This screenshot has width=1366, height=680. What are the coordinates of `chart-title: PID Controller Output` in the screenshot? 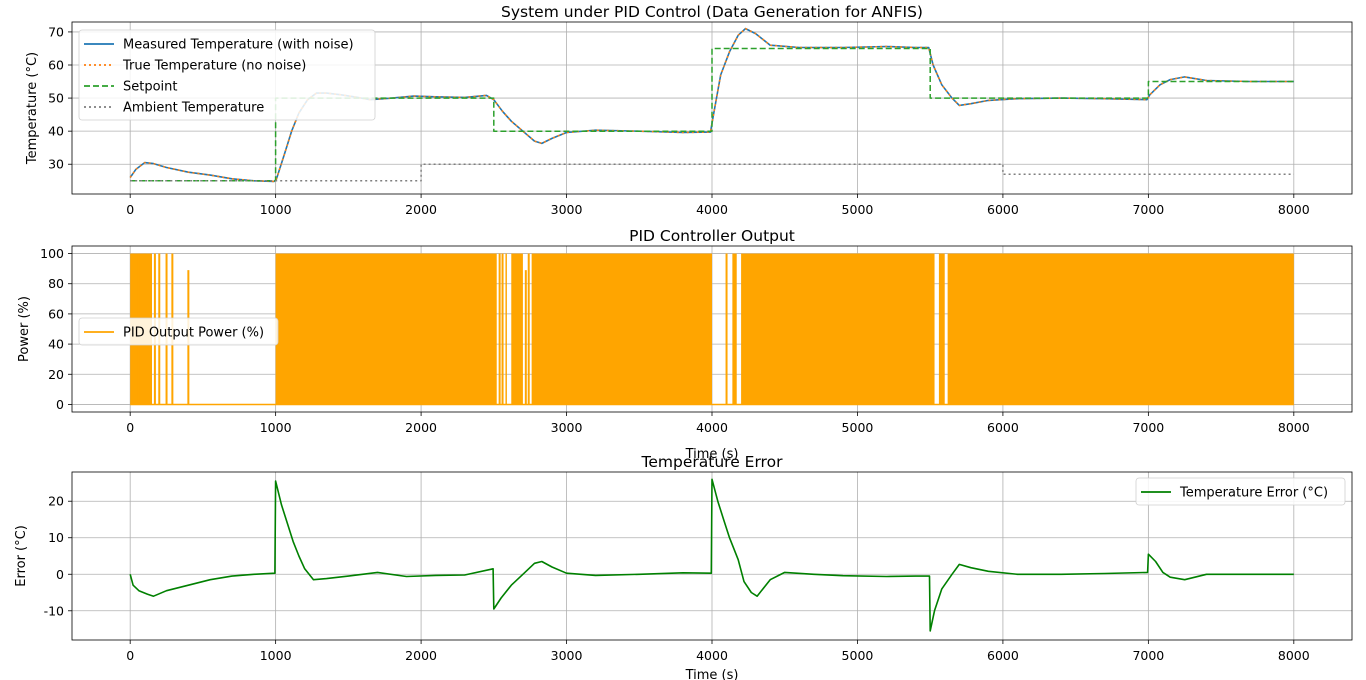 It's located at (712, 236).